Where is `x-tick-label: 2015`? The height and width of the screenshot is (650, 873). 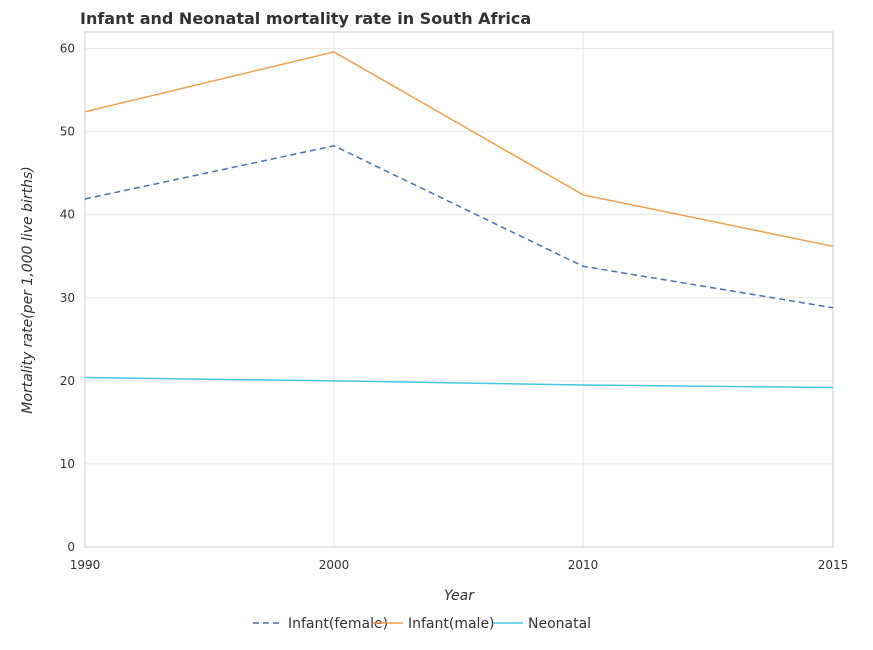
x-tick-label: 2015 is located at coordinates (833, 565).